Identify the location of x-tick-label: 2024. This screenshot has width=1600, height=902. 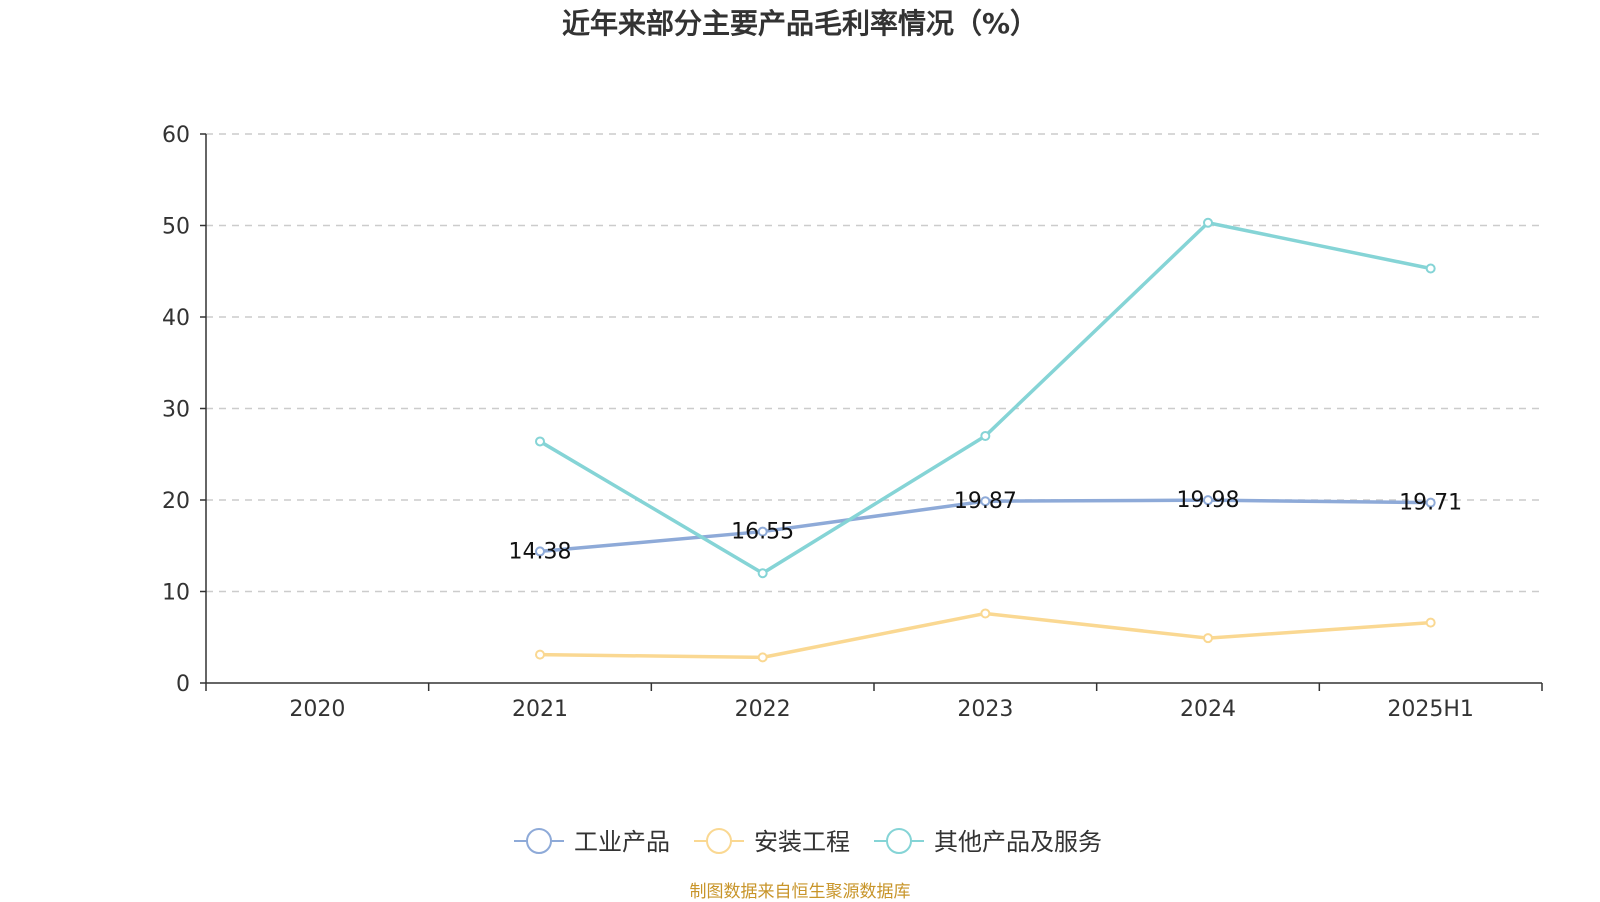
(1208, 709).